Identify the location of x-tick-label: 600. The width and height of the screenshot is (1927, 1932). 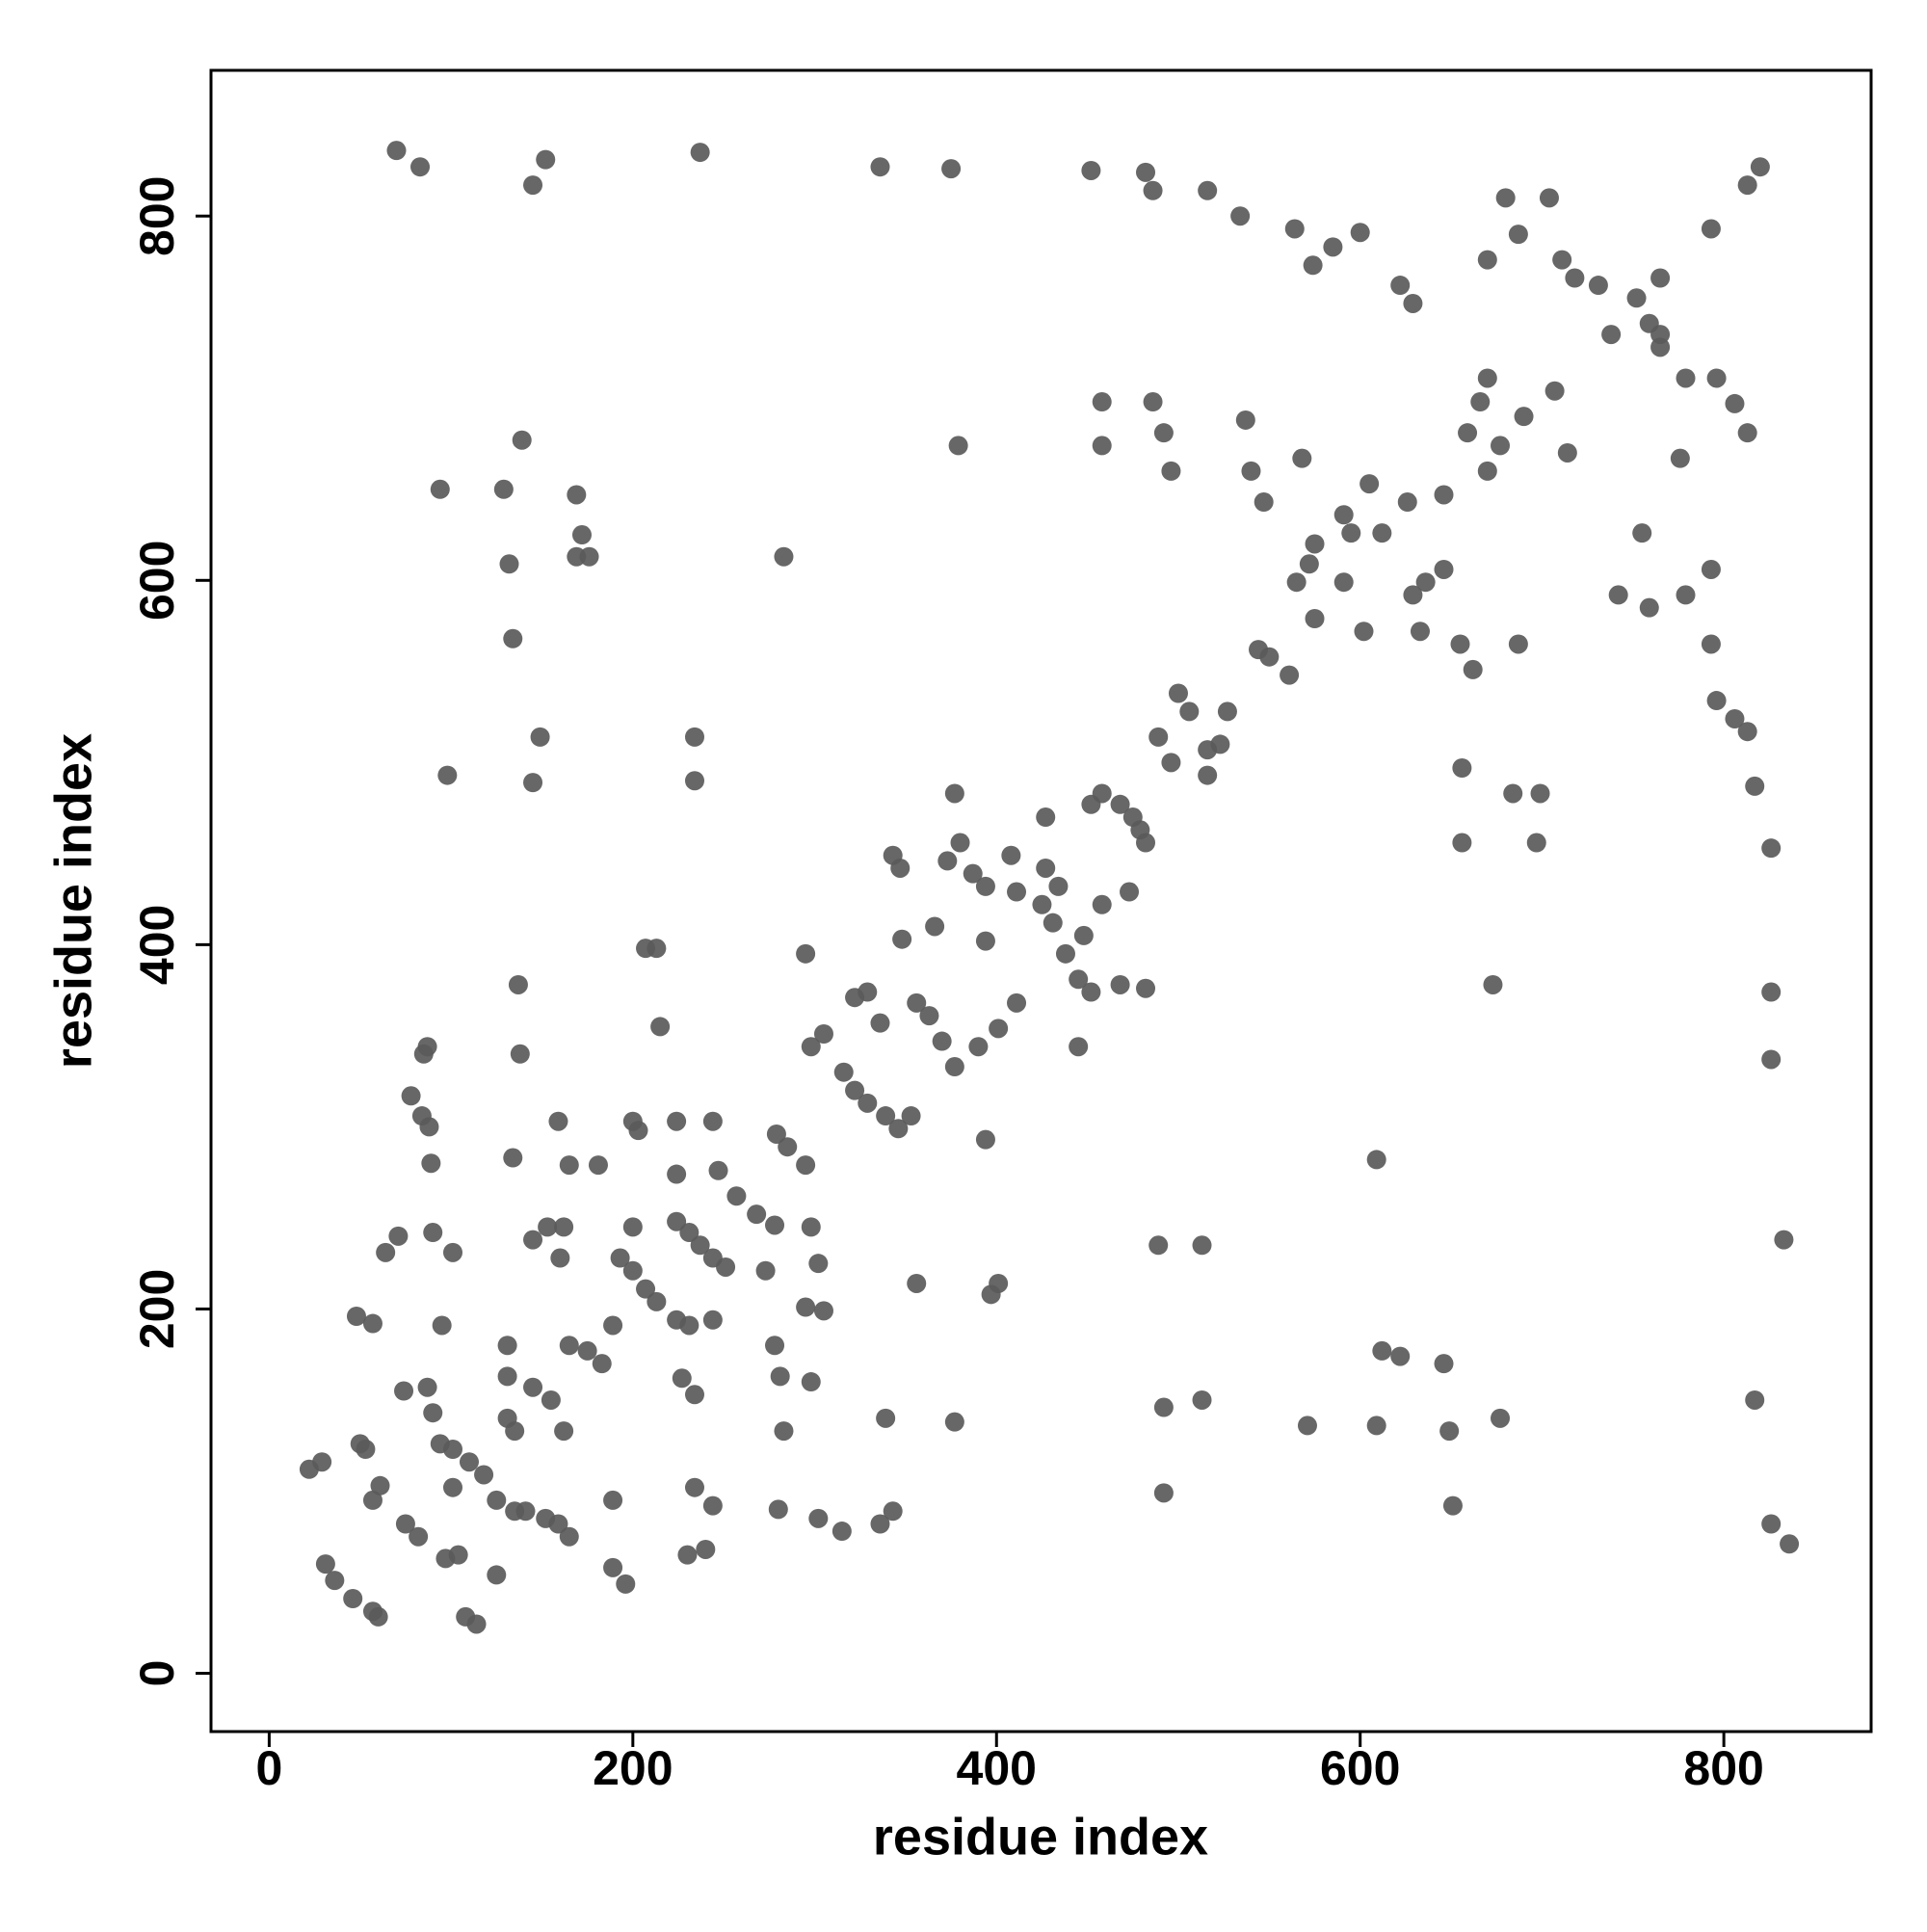
(1360, 1768).